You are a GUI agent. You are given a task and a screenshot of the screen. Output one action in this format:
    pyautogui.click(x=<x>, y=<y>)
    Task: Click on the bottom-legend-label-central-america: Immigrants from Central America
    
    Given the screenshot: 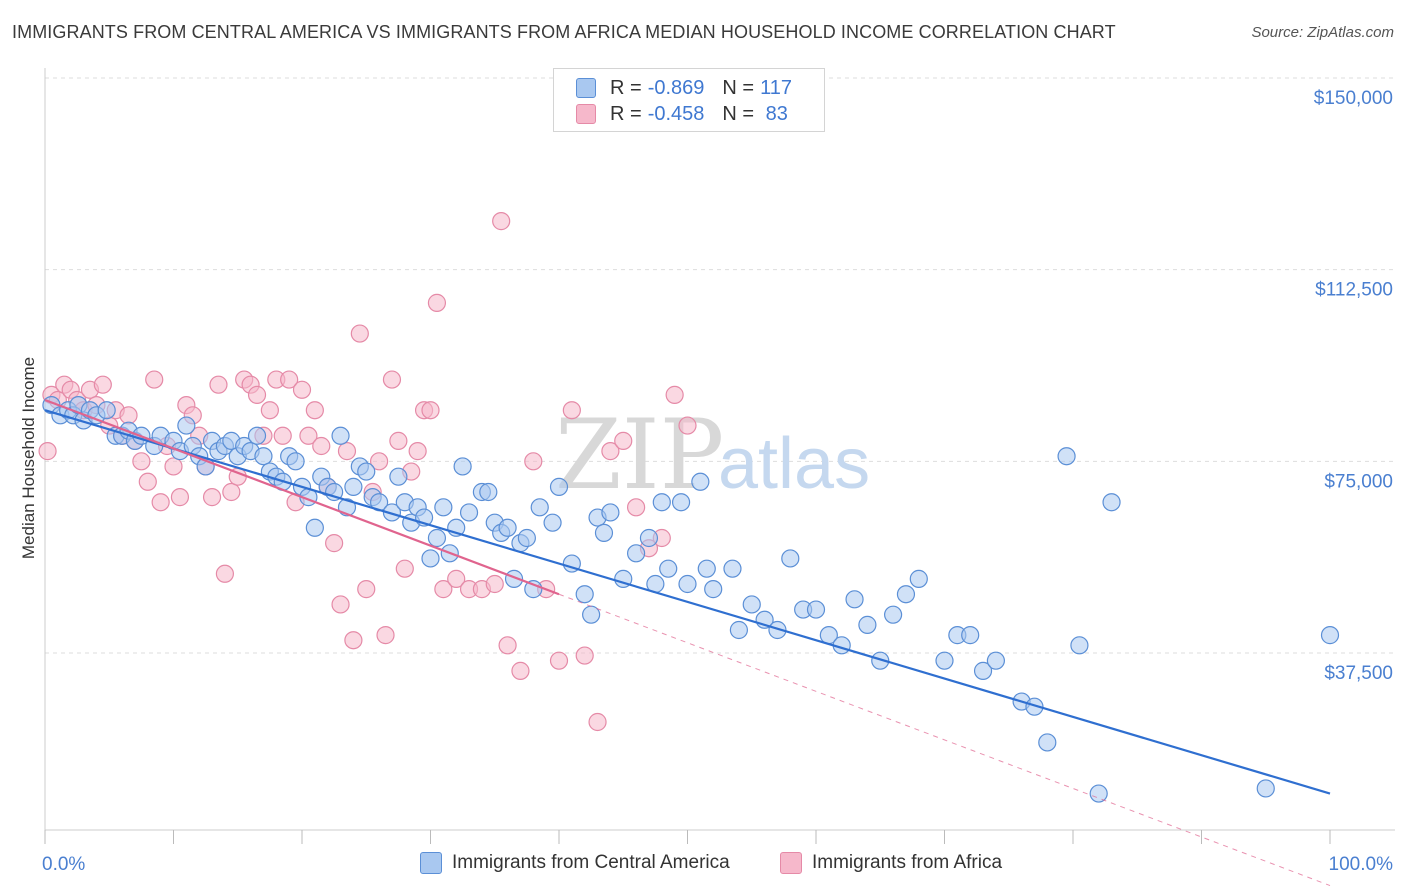 What is the action you would take?
    pyautogui.click(x=591, y=862)
    